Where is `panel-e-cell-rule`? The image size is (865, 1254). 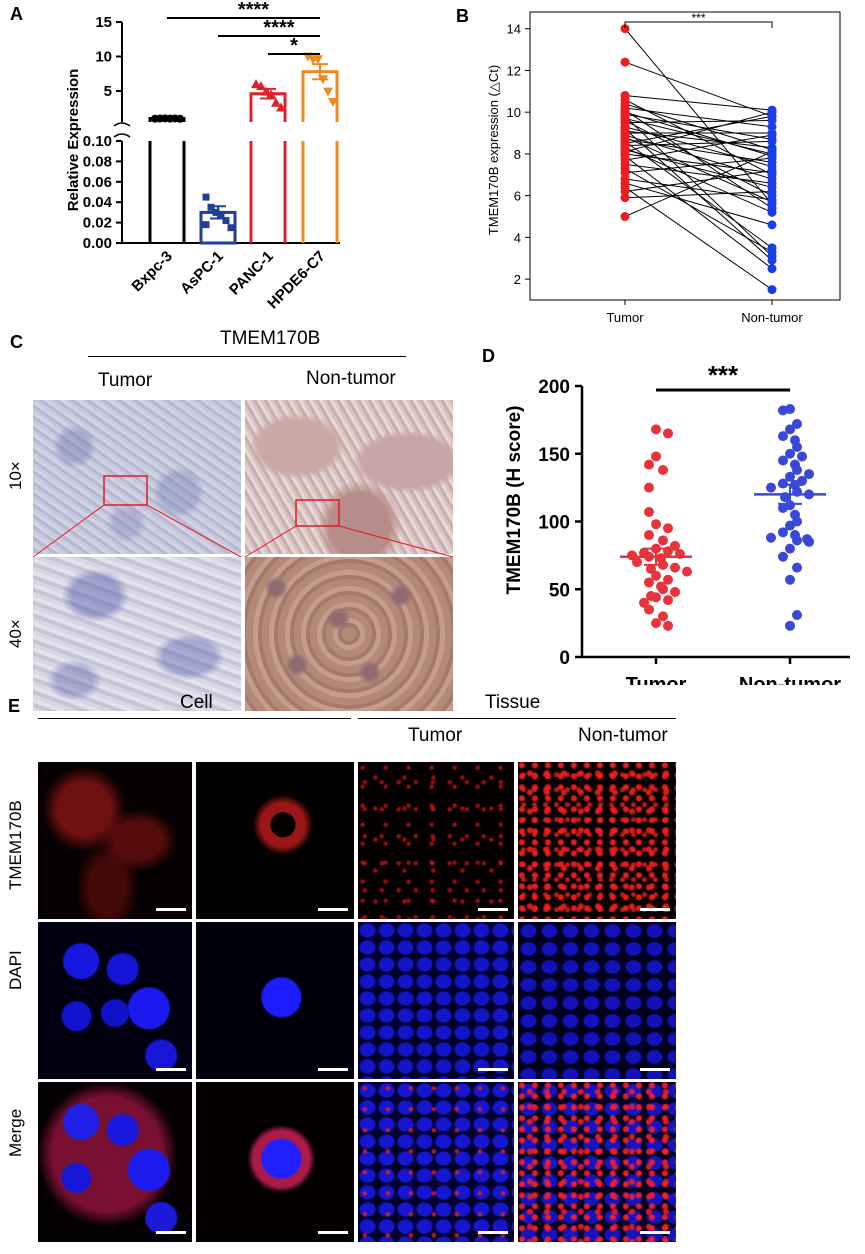 panel-e-cell-rule is located at coordinates (194, 718).